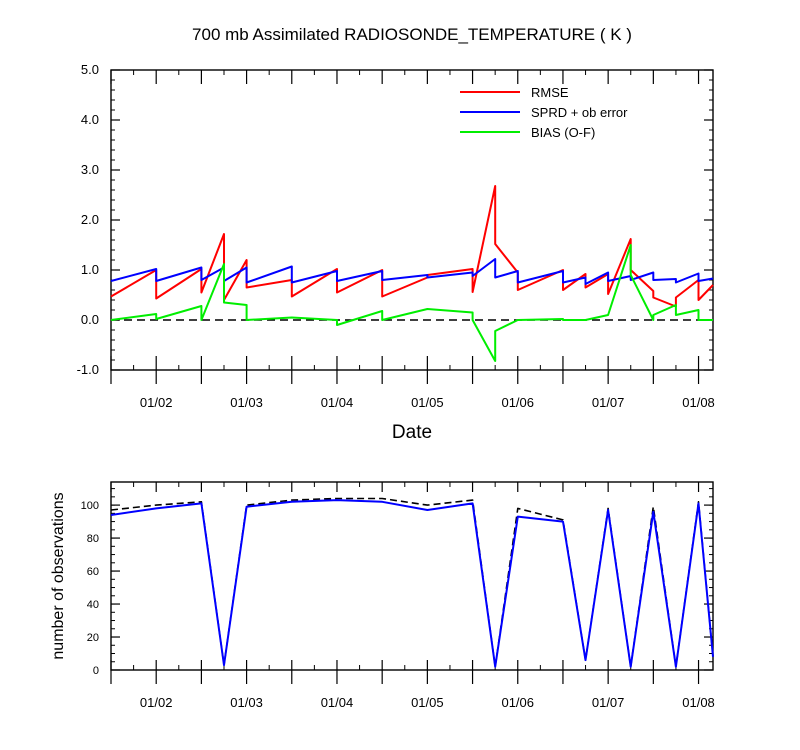 Image resolution: width=800 pixels, height=750 pixels. I want to click on y-tick-label: 2.0, so click(90, 219).